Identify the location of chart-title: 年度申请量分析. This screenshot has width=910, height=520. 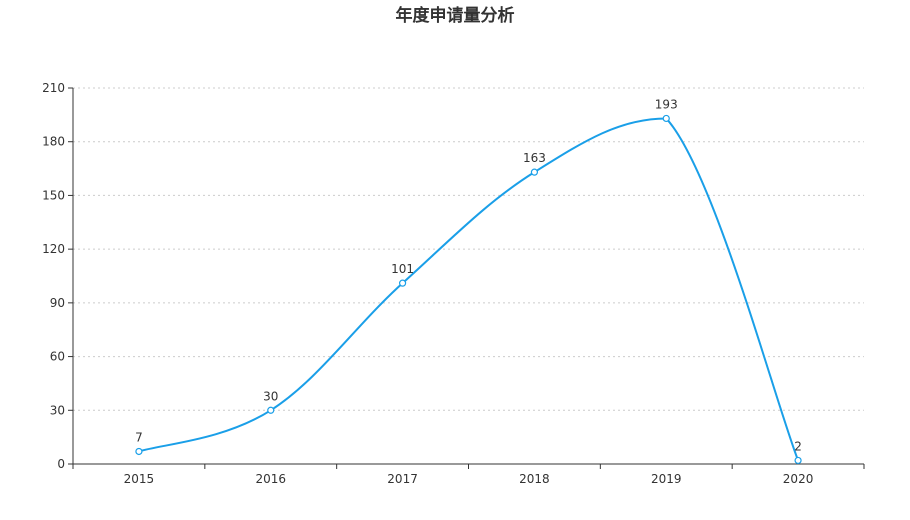
(455, 15).